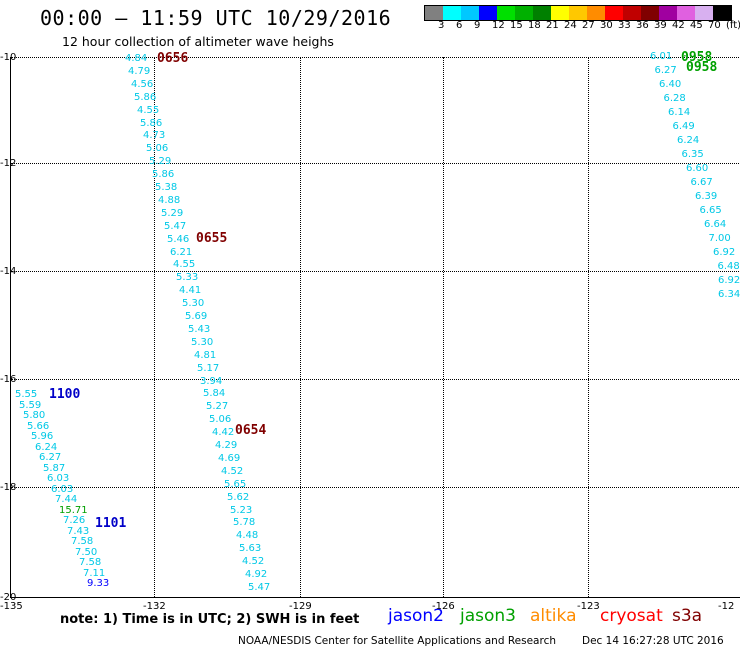 The image size is (740, 650). Describe the element at coordinates (169, 200) in the screenshot. I see `swh-observation: 4.88` at that location.